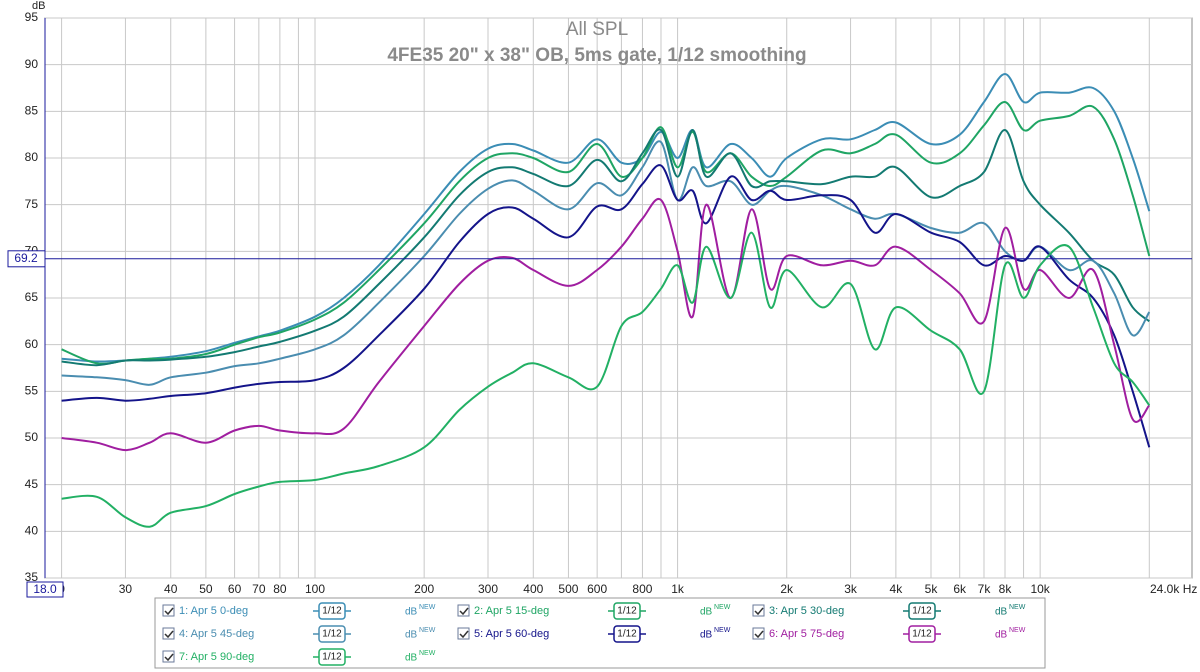 The height and width of the screenshot is (672, 1200). I want to click on cursor-y-label: 69.2, so click(26, 258).